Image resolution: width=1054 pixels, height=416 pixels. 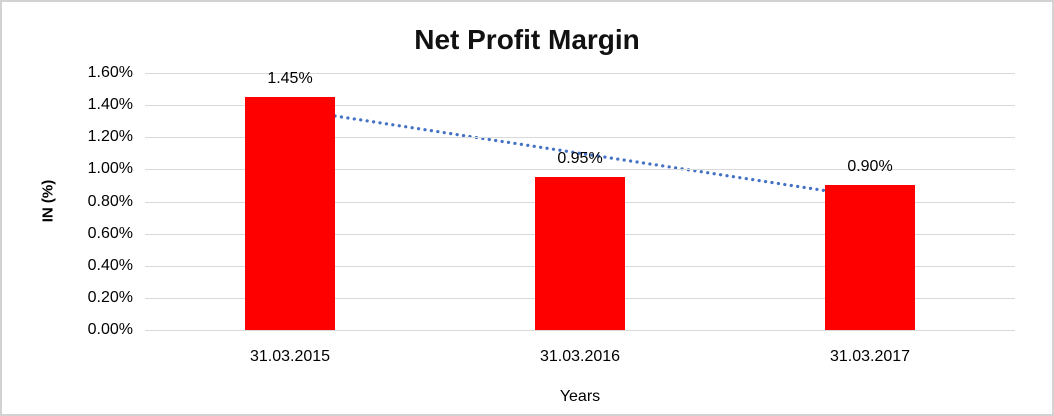 I want to click on y-axis-tick-label: 0.60%, so click(x=110, y=233).